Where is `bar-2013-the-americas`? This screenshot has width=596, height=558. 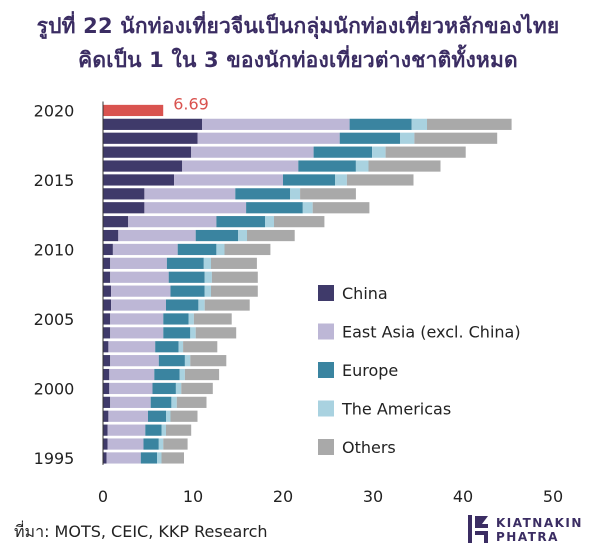
bar-2013-the-americas is located at coordinates (307, 208).